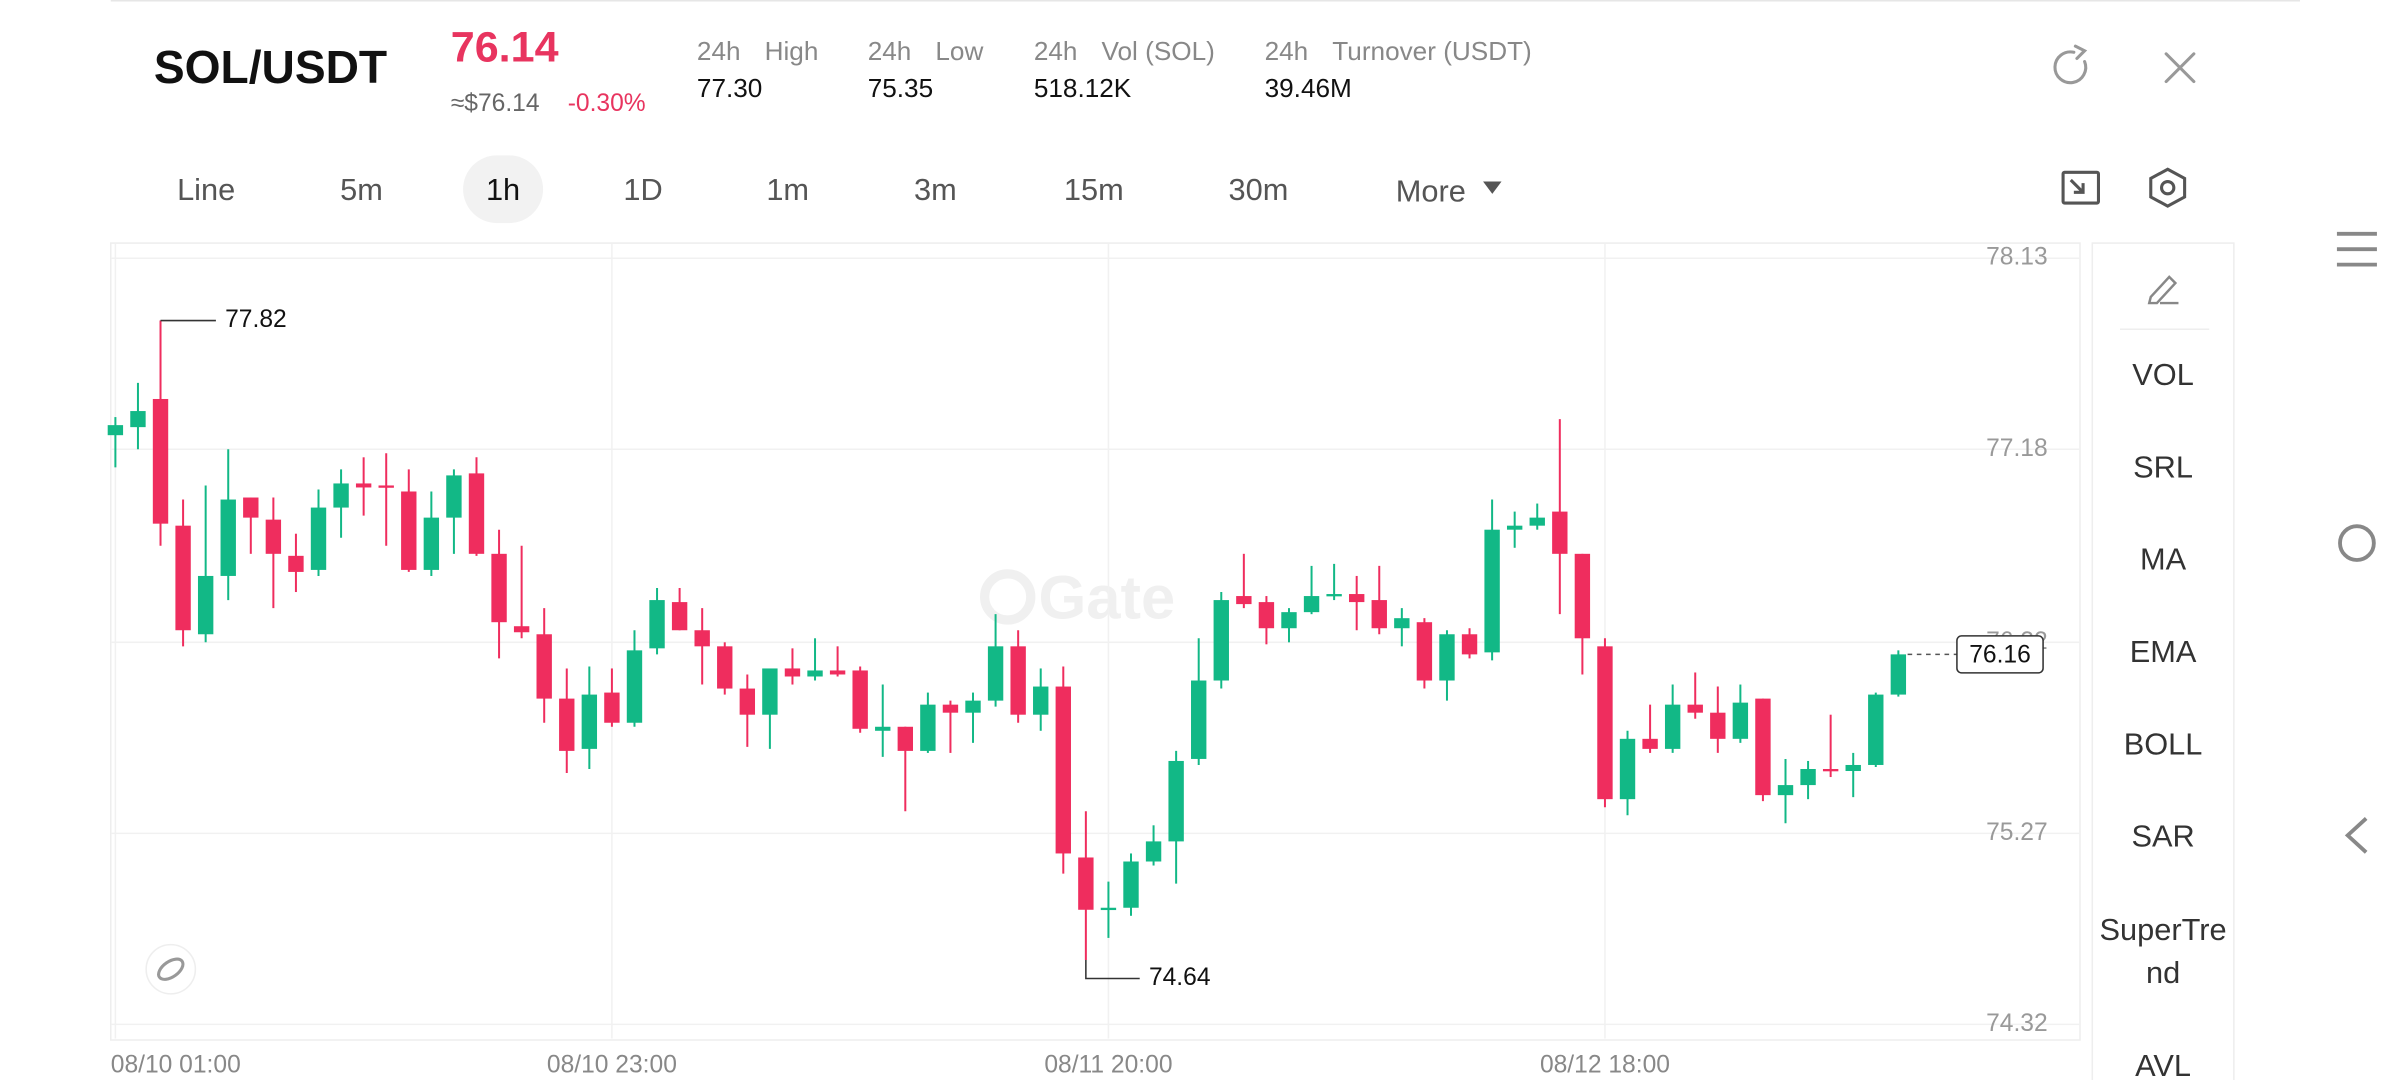 This screenshot has height=1080, width=2400. Describe the element at coordinates (2356, 835) in the screenshot. I see `back-button` at that location.